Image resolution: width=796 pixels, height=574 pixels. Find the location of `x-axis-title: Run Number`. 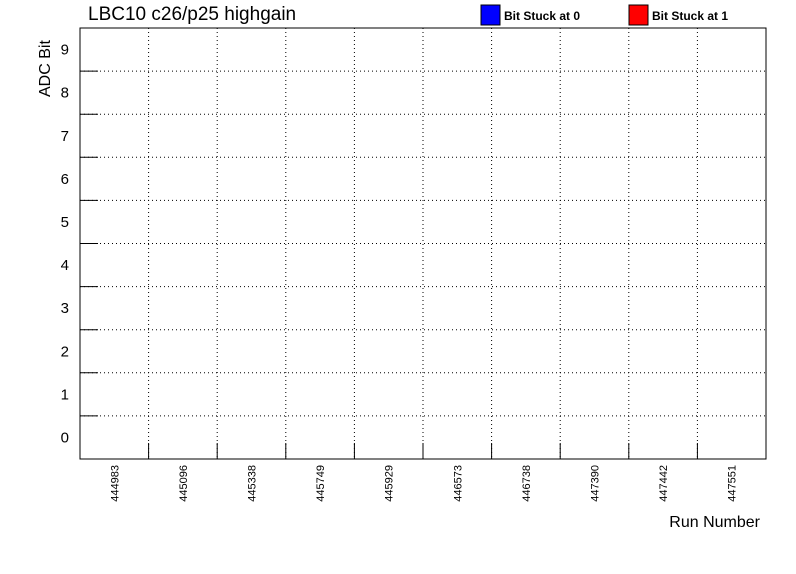

x-axis-title: Run Number is located at coordinates (714, 522).